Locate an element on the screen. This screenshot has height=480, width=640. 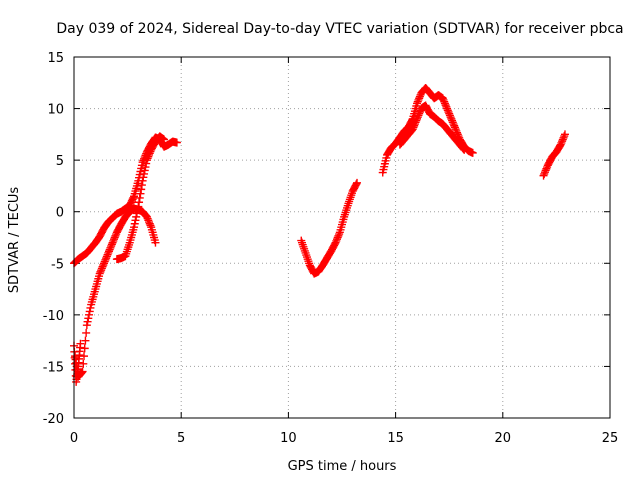
y-tick-label: -10 is located at coordinates (53, 316).